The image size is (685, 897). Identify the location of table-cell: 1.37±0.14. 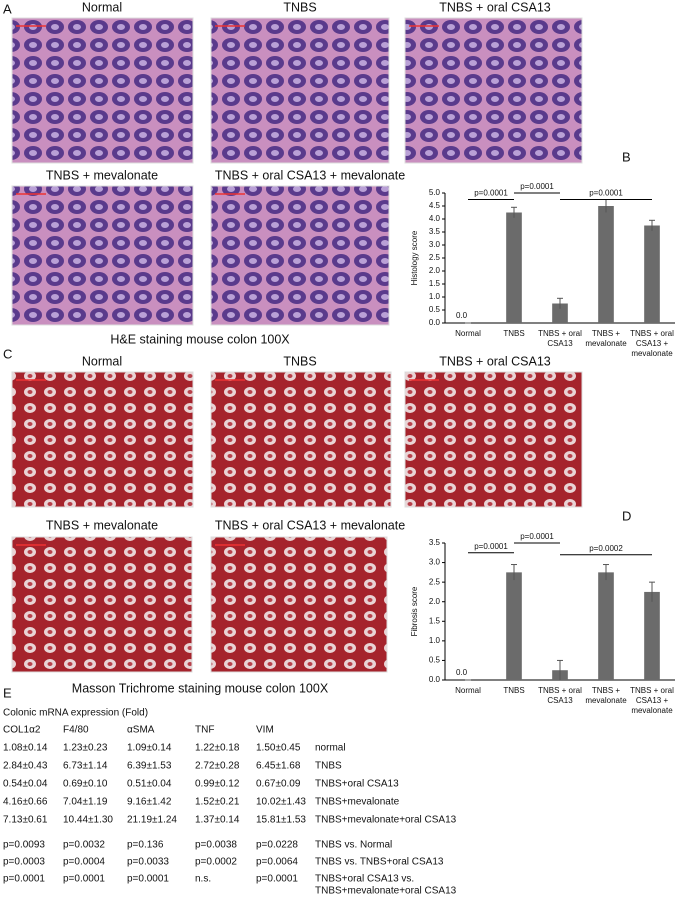
(217, 820).